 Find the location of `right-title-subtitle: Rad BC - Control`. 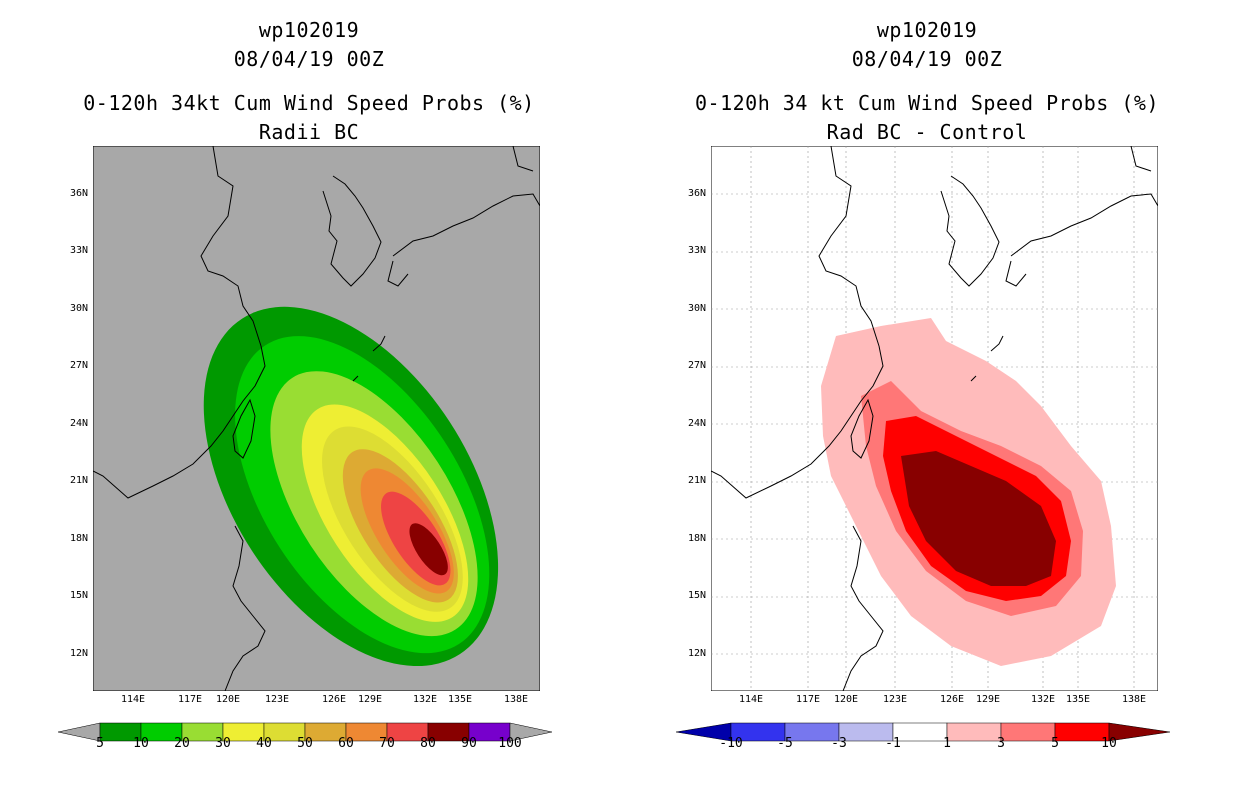

right-title-subtitle: Rad BC - Control is located at coordinates (927, 132).